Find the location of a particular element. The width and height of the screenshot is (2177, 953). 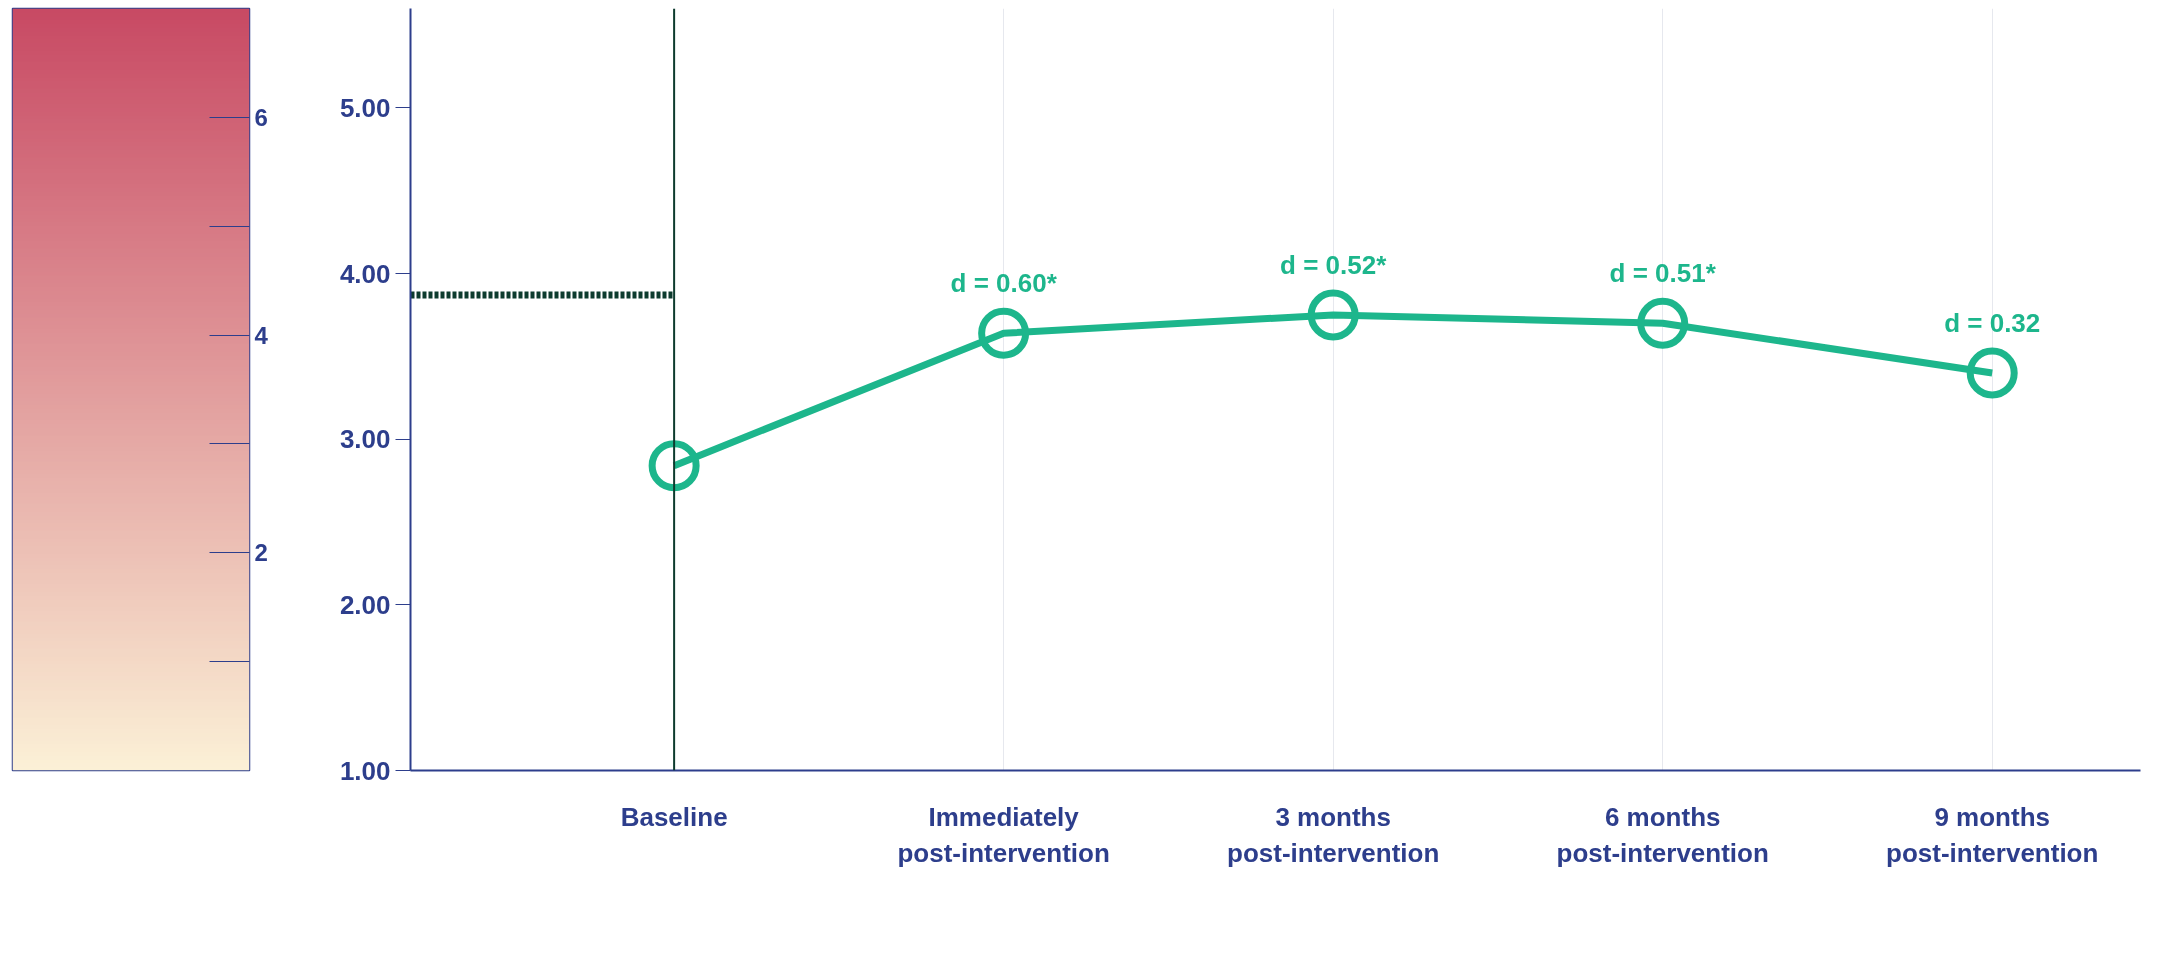

x-tick-label: Baseline is located at coordinates (674, 816).